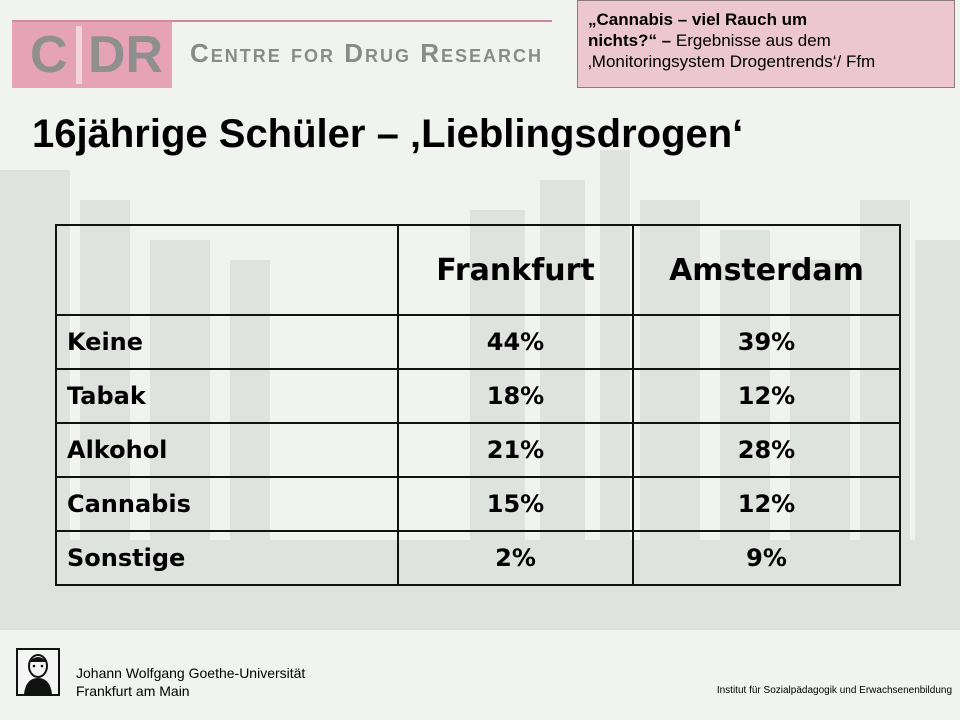 Image resolution: width=960 pixels, height=720 pixels. Describe the element at coordinates (367, 53) in the screenshot. I see `logo-name: Centre for Drug Research` at that location.